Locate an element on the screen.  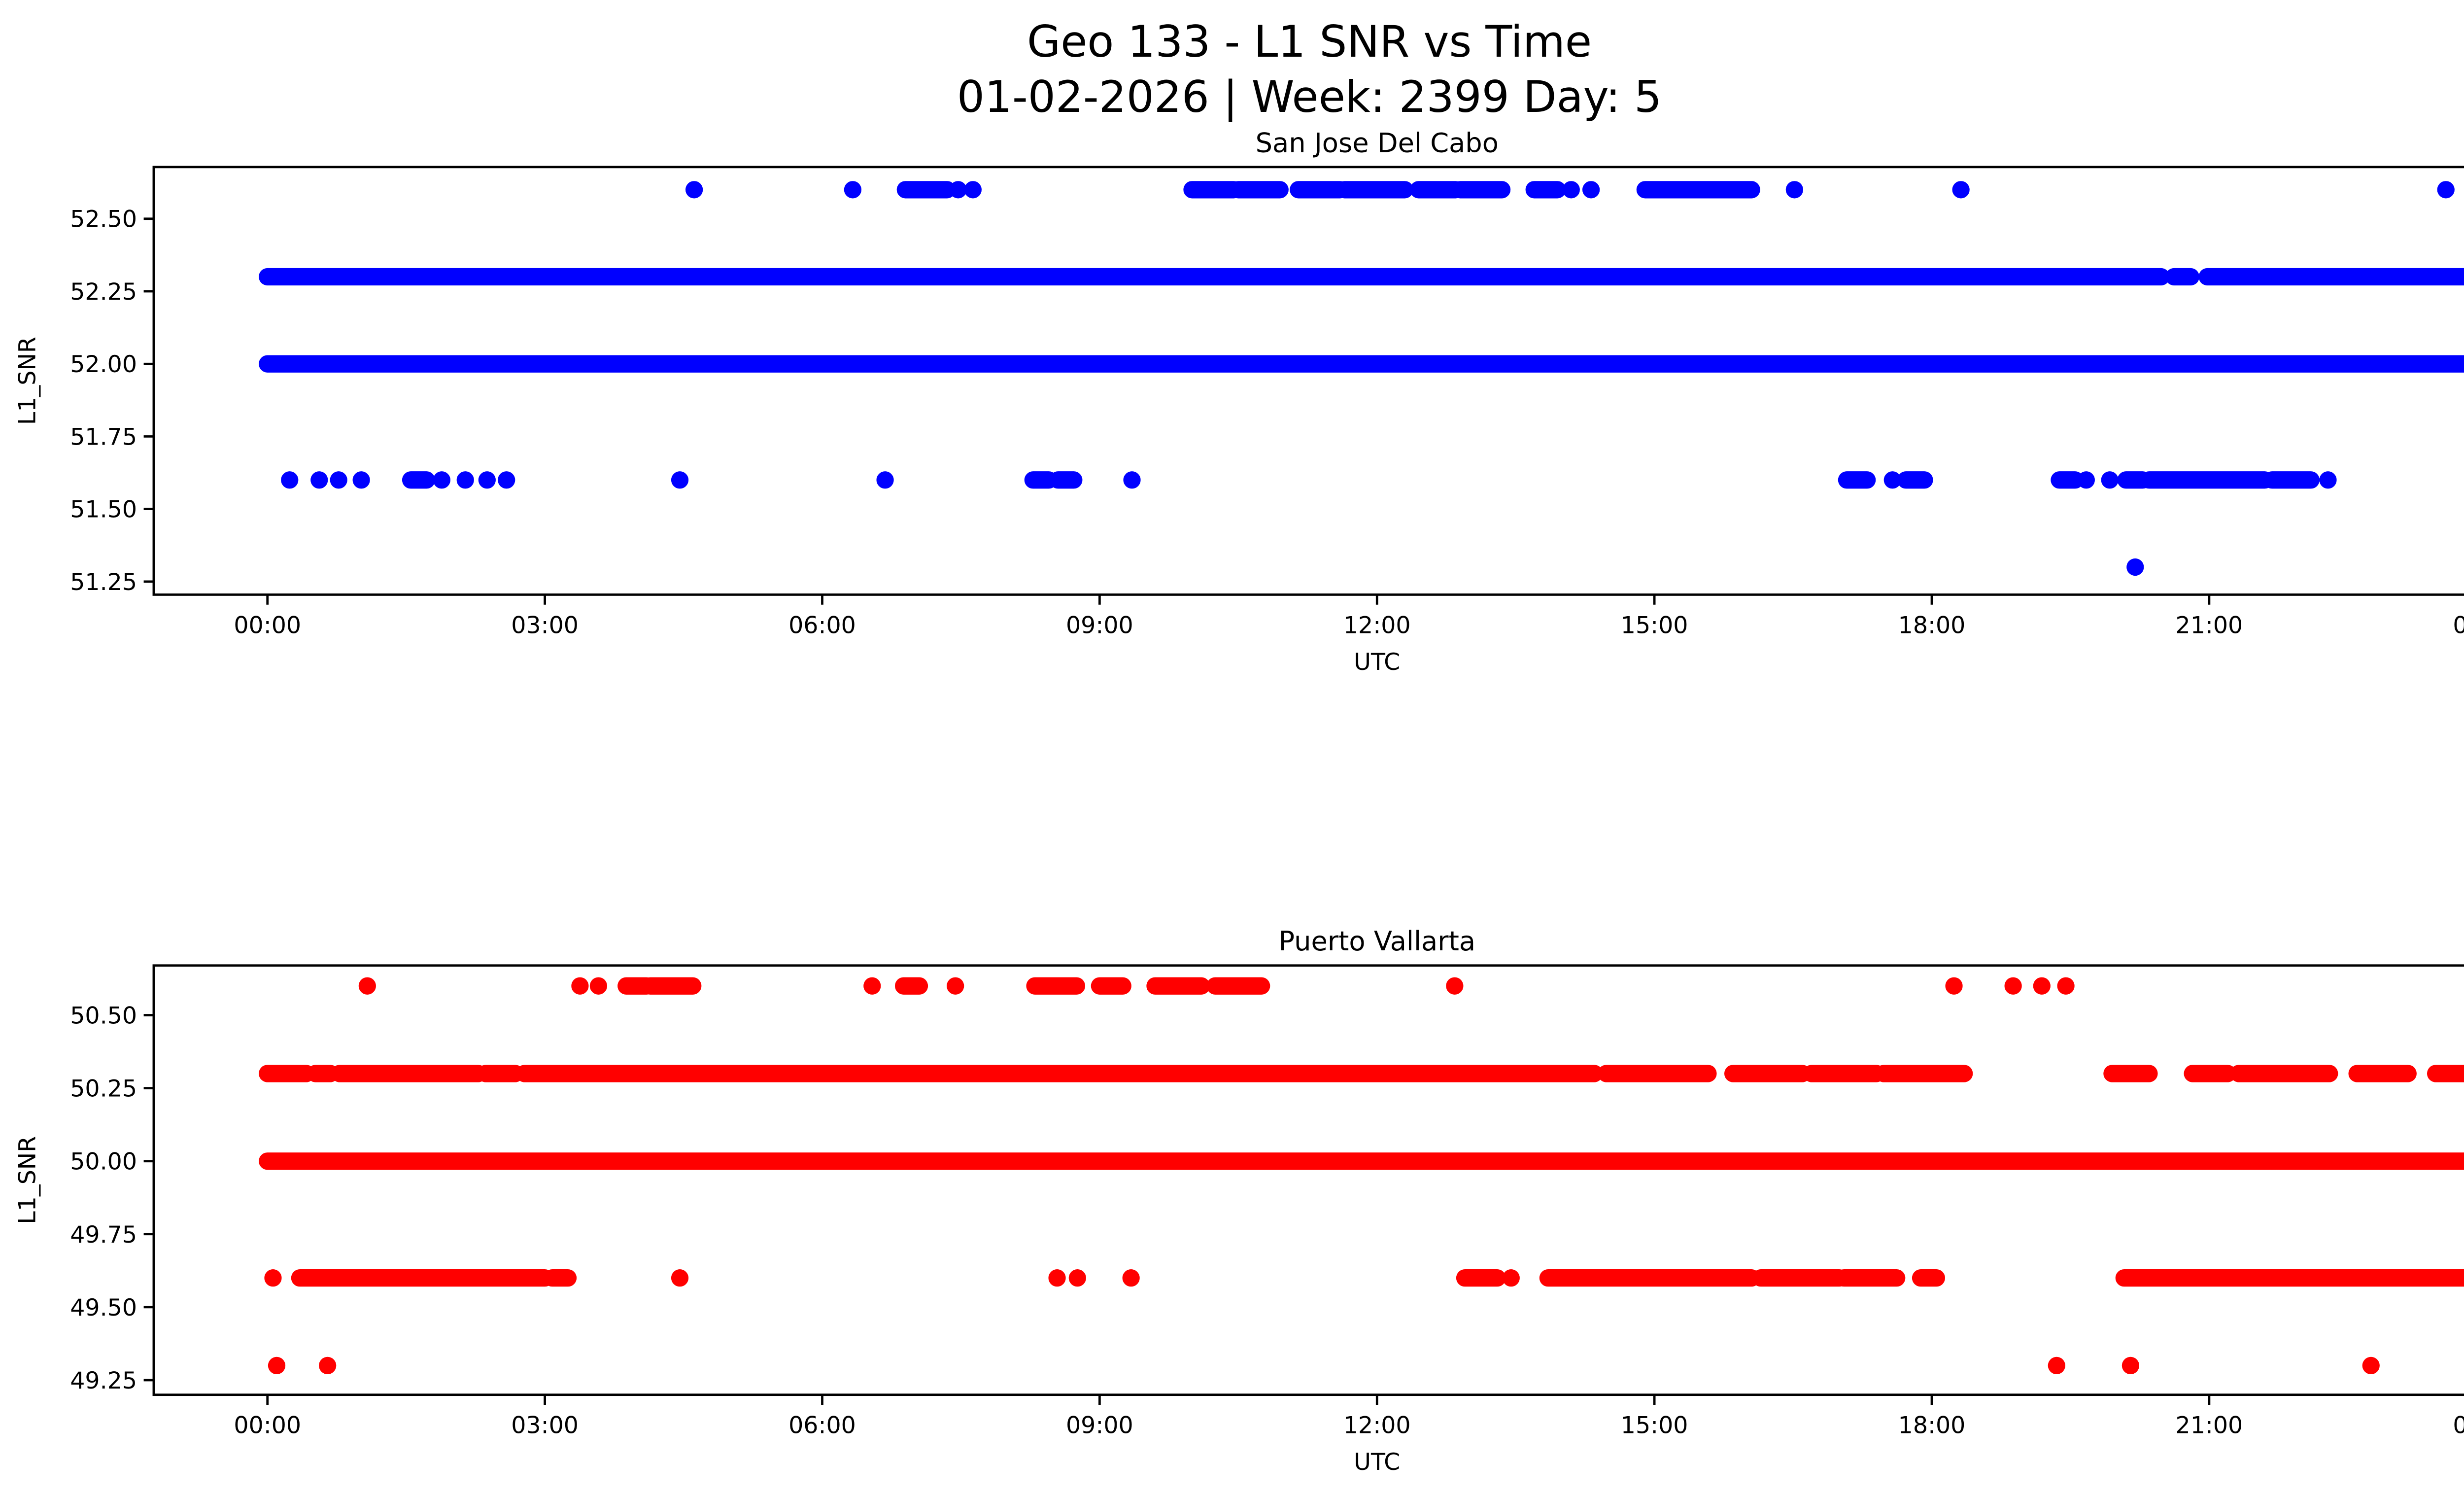
subplot-title: San Jose Del Cabo is located at coordinates (1377, 142).